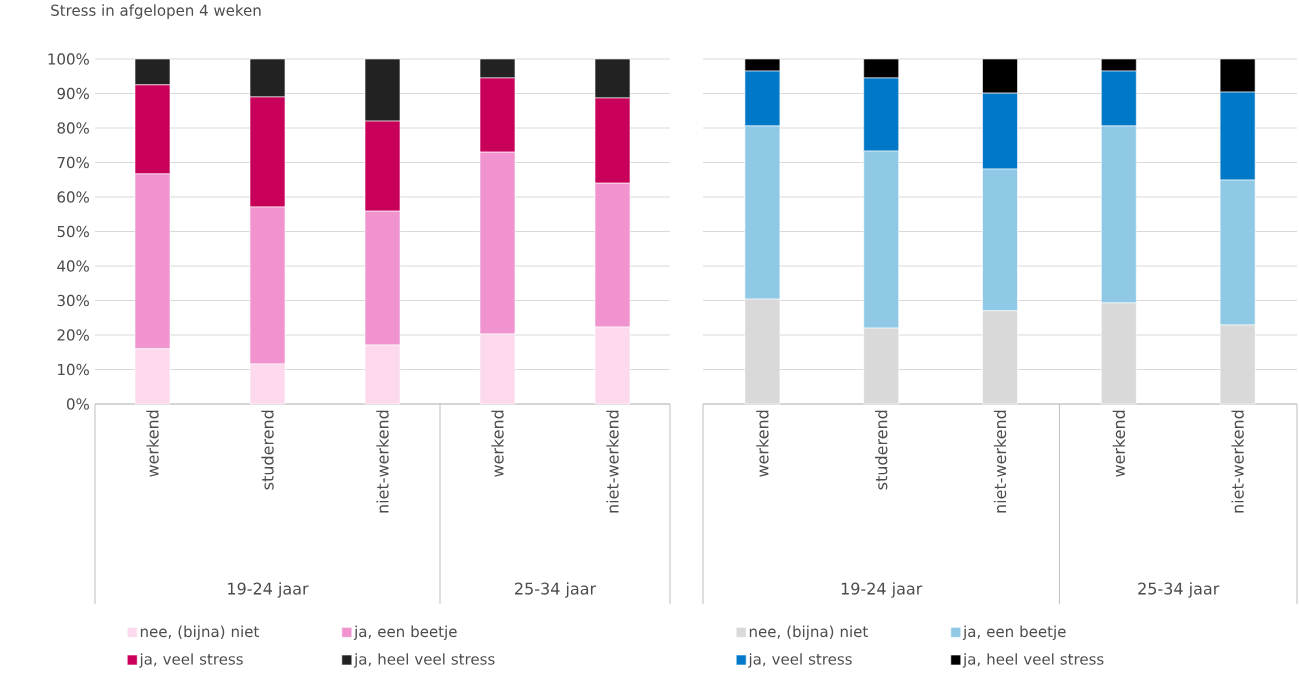 The width and height of the screenshot is (1299, 692). What do you see at coordinates (73, 197) in the screenshot?
I see `y-tick-label: 60%` at bounding box center [73, 197].